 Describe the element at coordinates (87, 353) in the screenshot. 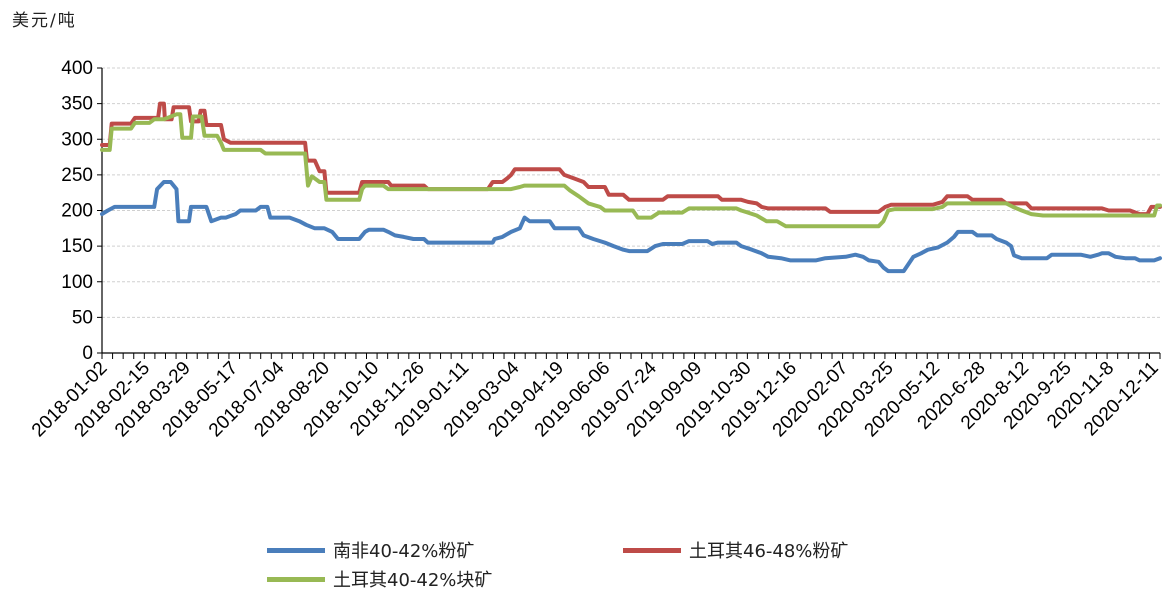

I see `y-tick-label-0: 0` at that location.